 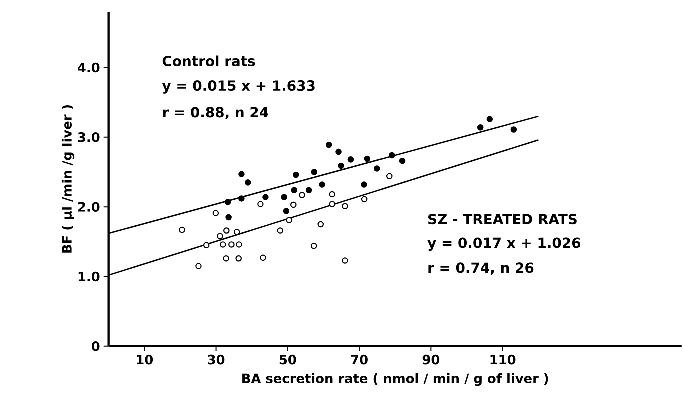 I want to click on annotation: r = 0.74, n 26, so click(x=481, y=268).